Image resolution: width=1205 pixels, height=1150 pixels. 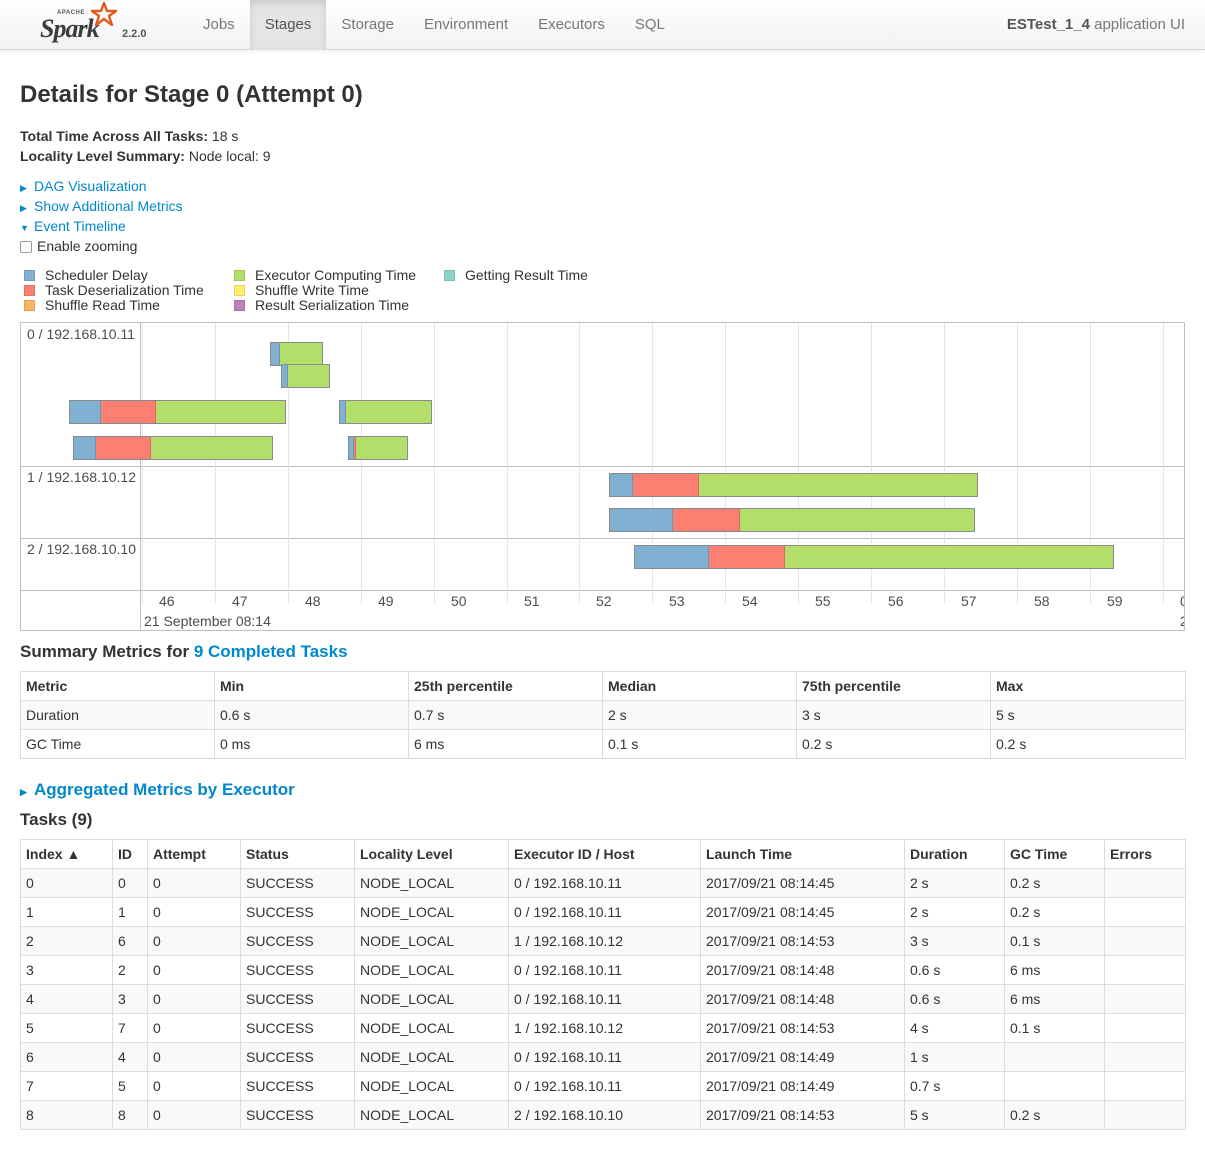 What do you see at coordinates (26, 247) in the screenshot?
I see `enable-zooming-checkbox` at bounding box center [26, 247].